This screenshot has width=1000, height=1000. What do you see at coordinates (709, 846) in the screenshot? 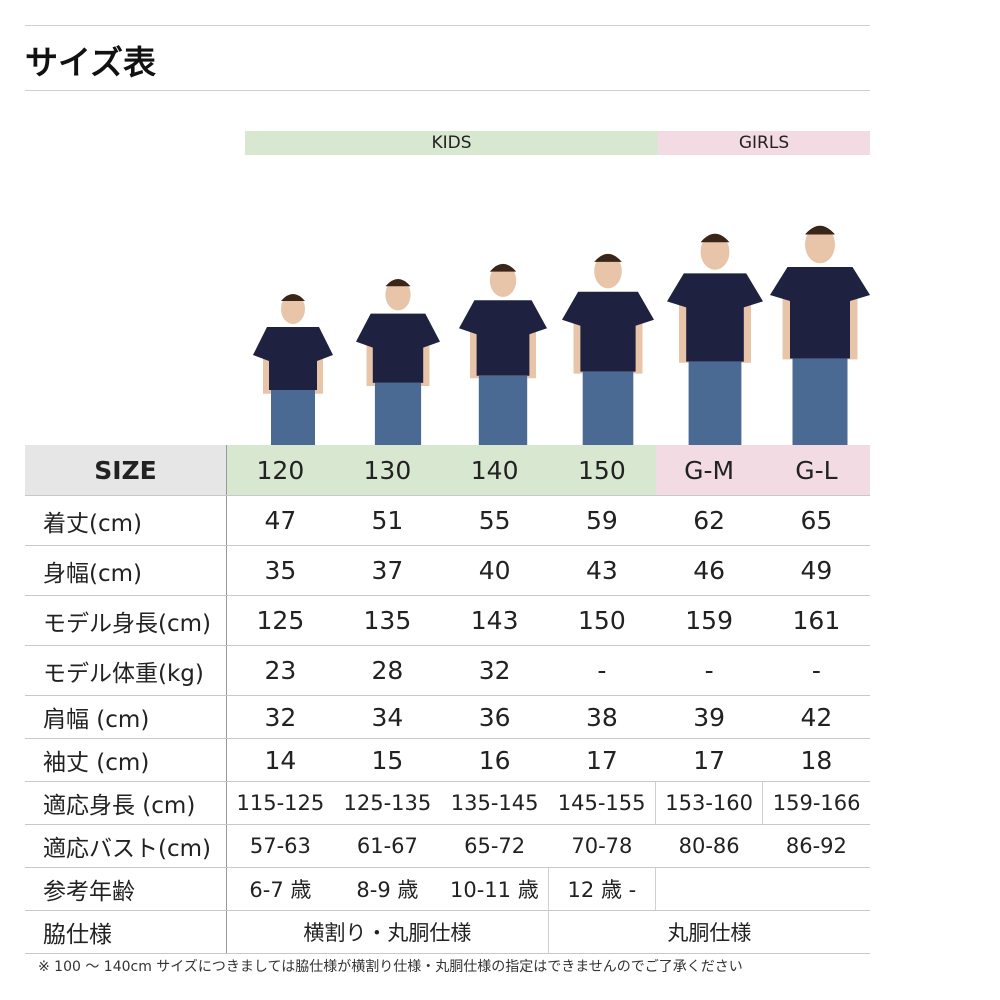
I see `table-cell: 80-86` at bounding box center [709, 846].